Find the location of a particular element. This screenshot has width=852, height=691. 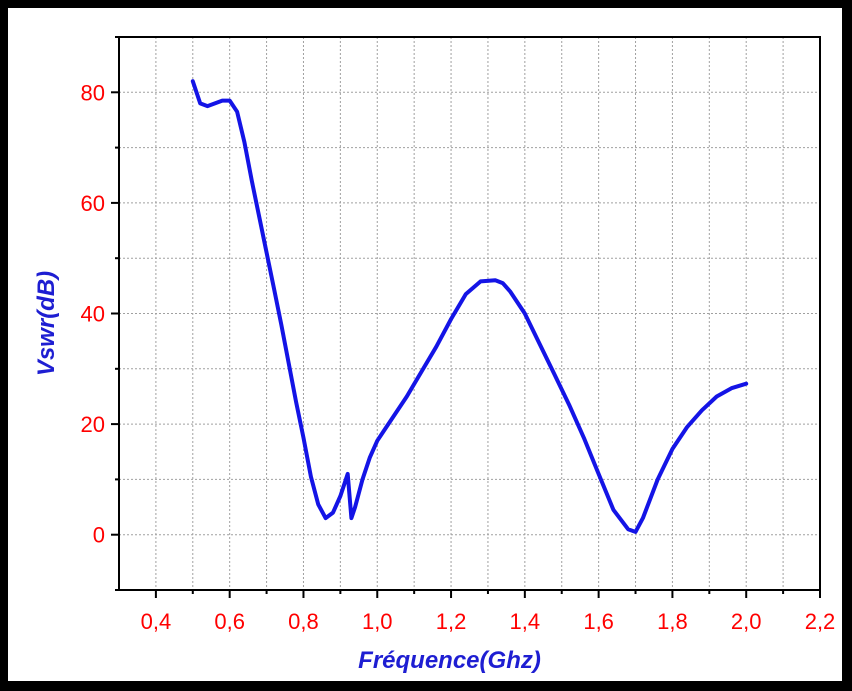

y-tick-label: 80 is located at coordinates (93, 92).